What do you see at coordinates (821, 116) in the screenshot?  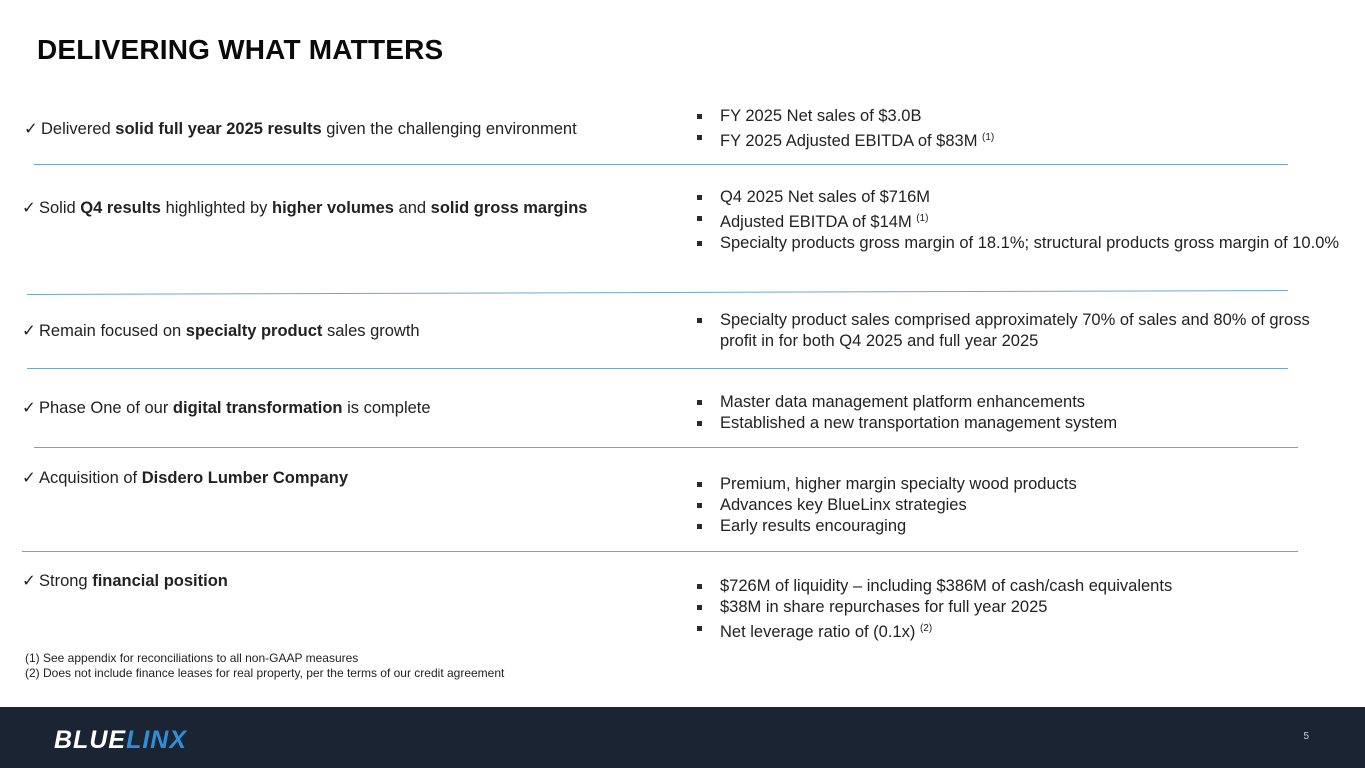 I see `bullet-text: FY 2025 Net sales of $3.0B` at bounding box center [821, 116].